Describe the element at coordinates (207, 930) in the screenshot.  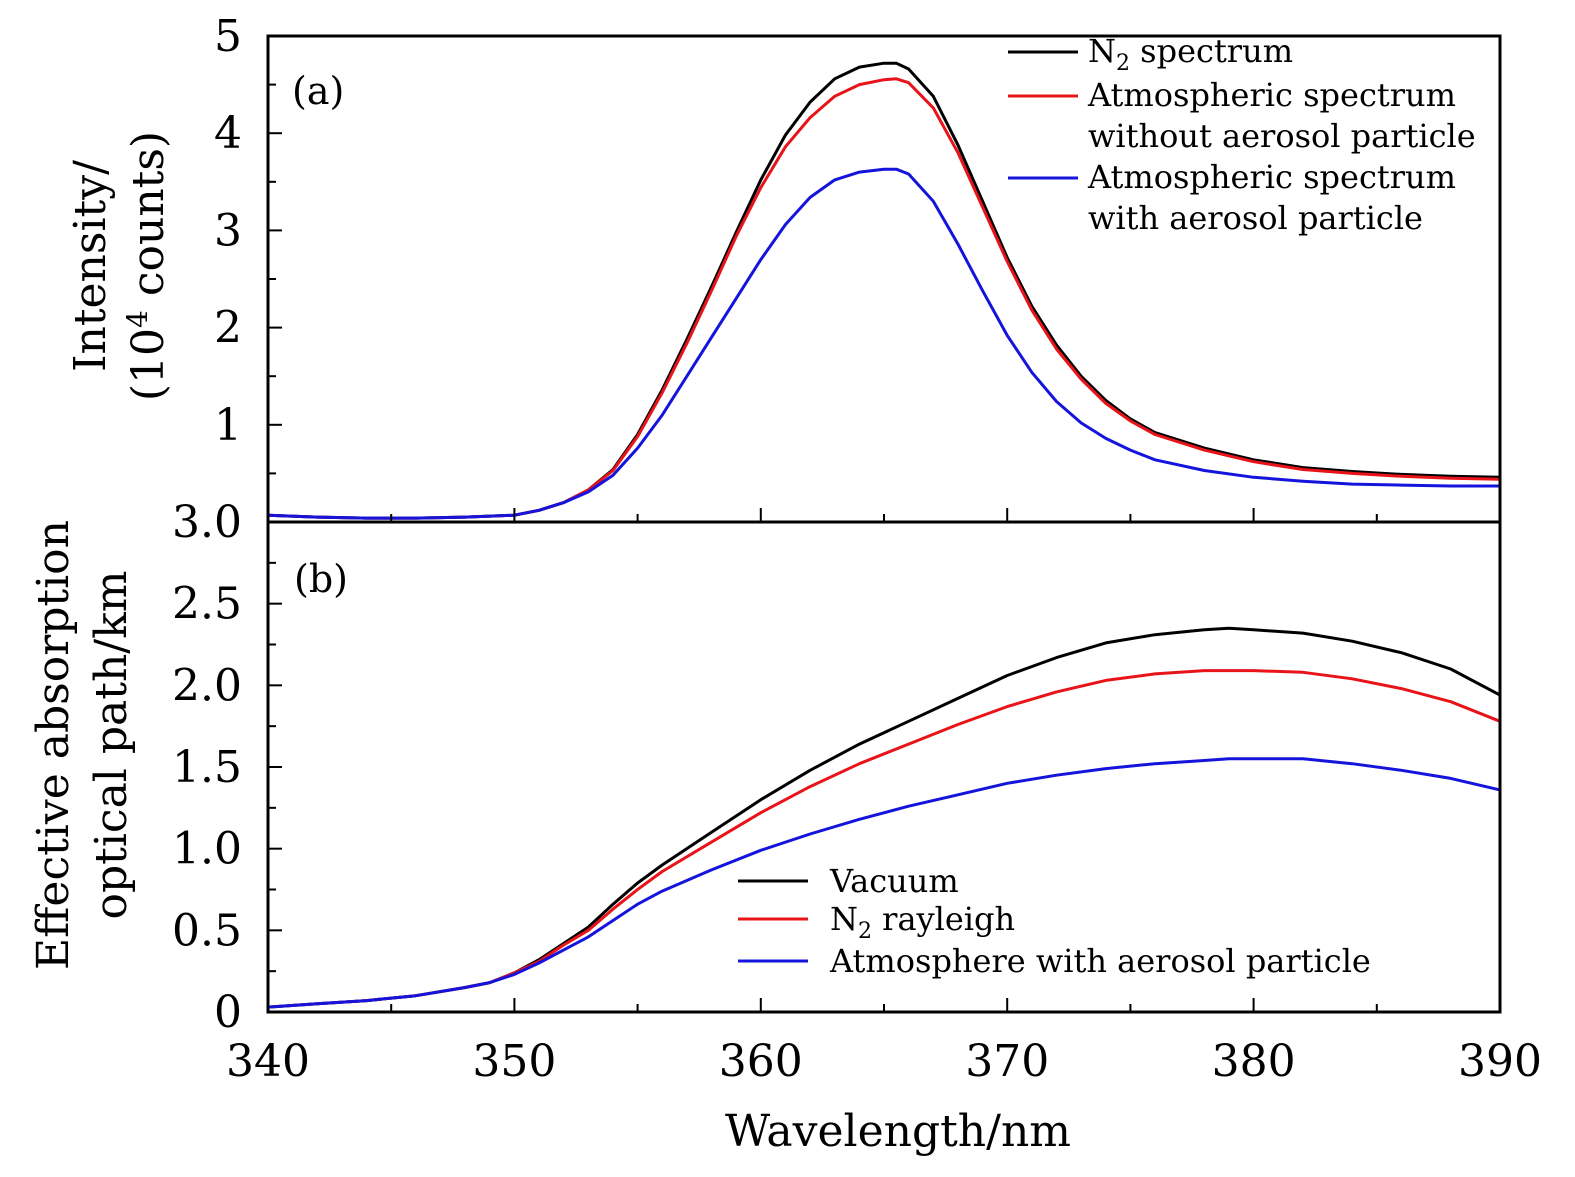
I see `panel-b-ytick-label: 0.5` at that location.